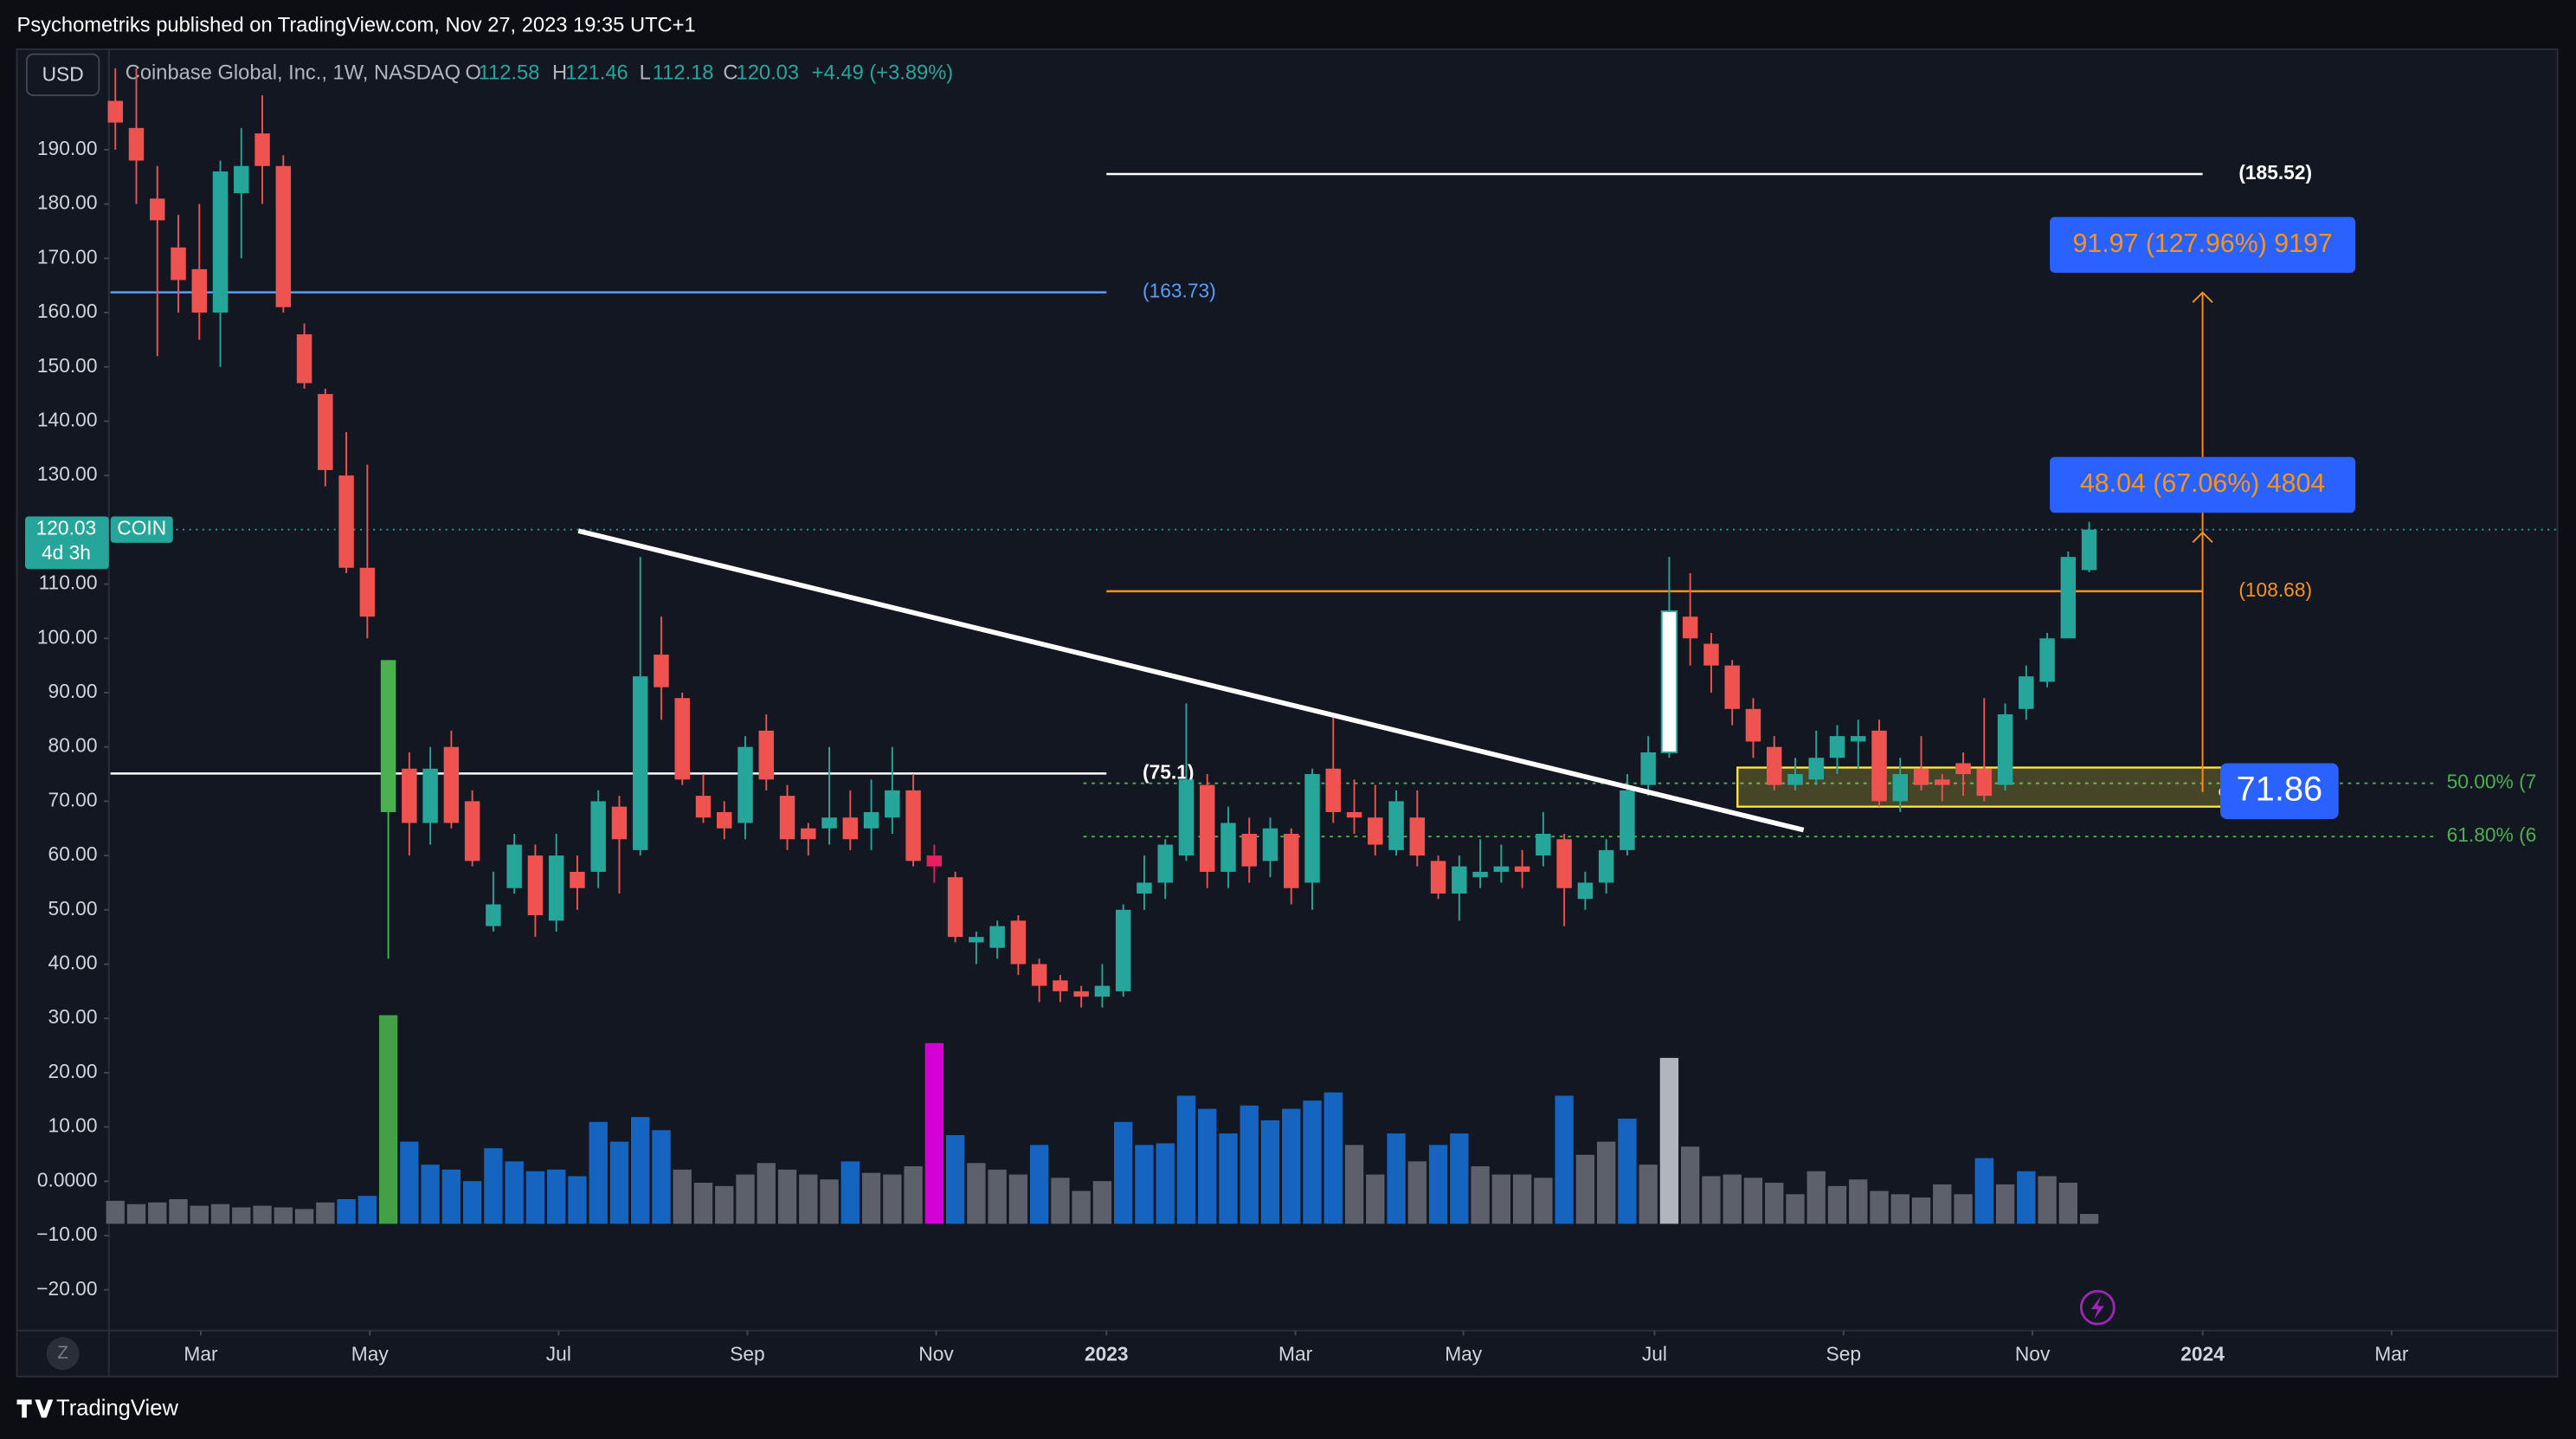  I want to click on legend-change: +4.49 (+3.89%), so click(882, 73).